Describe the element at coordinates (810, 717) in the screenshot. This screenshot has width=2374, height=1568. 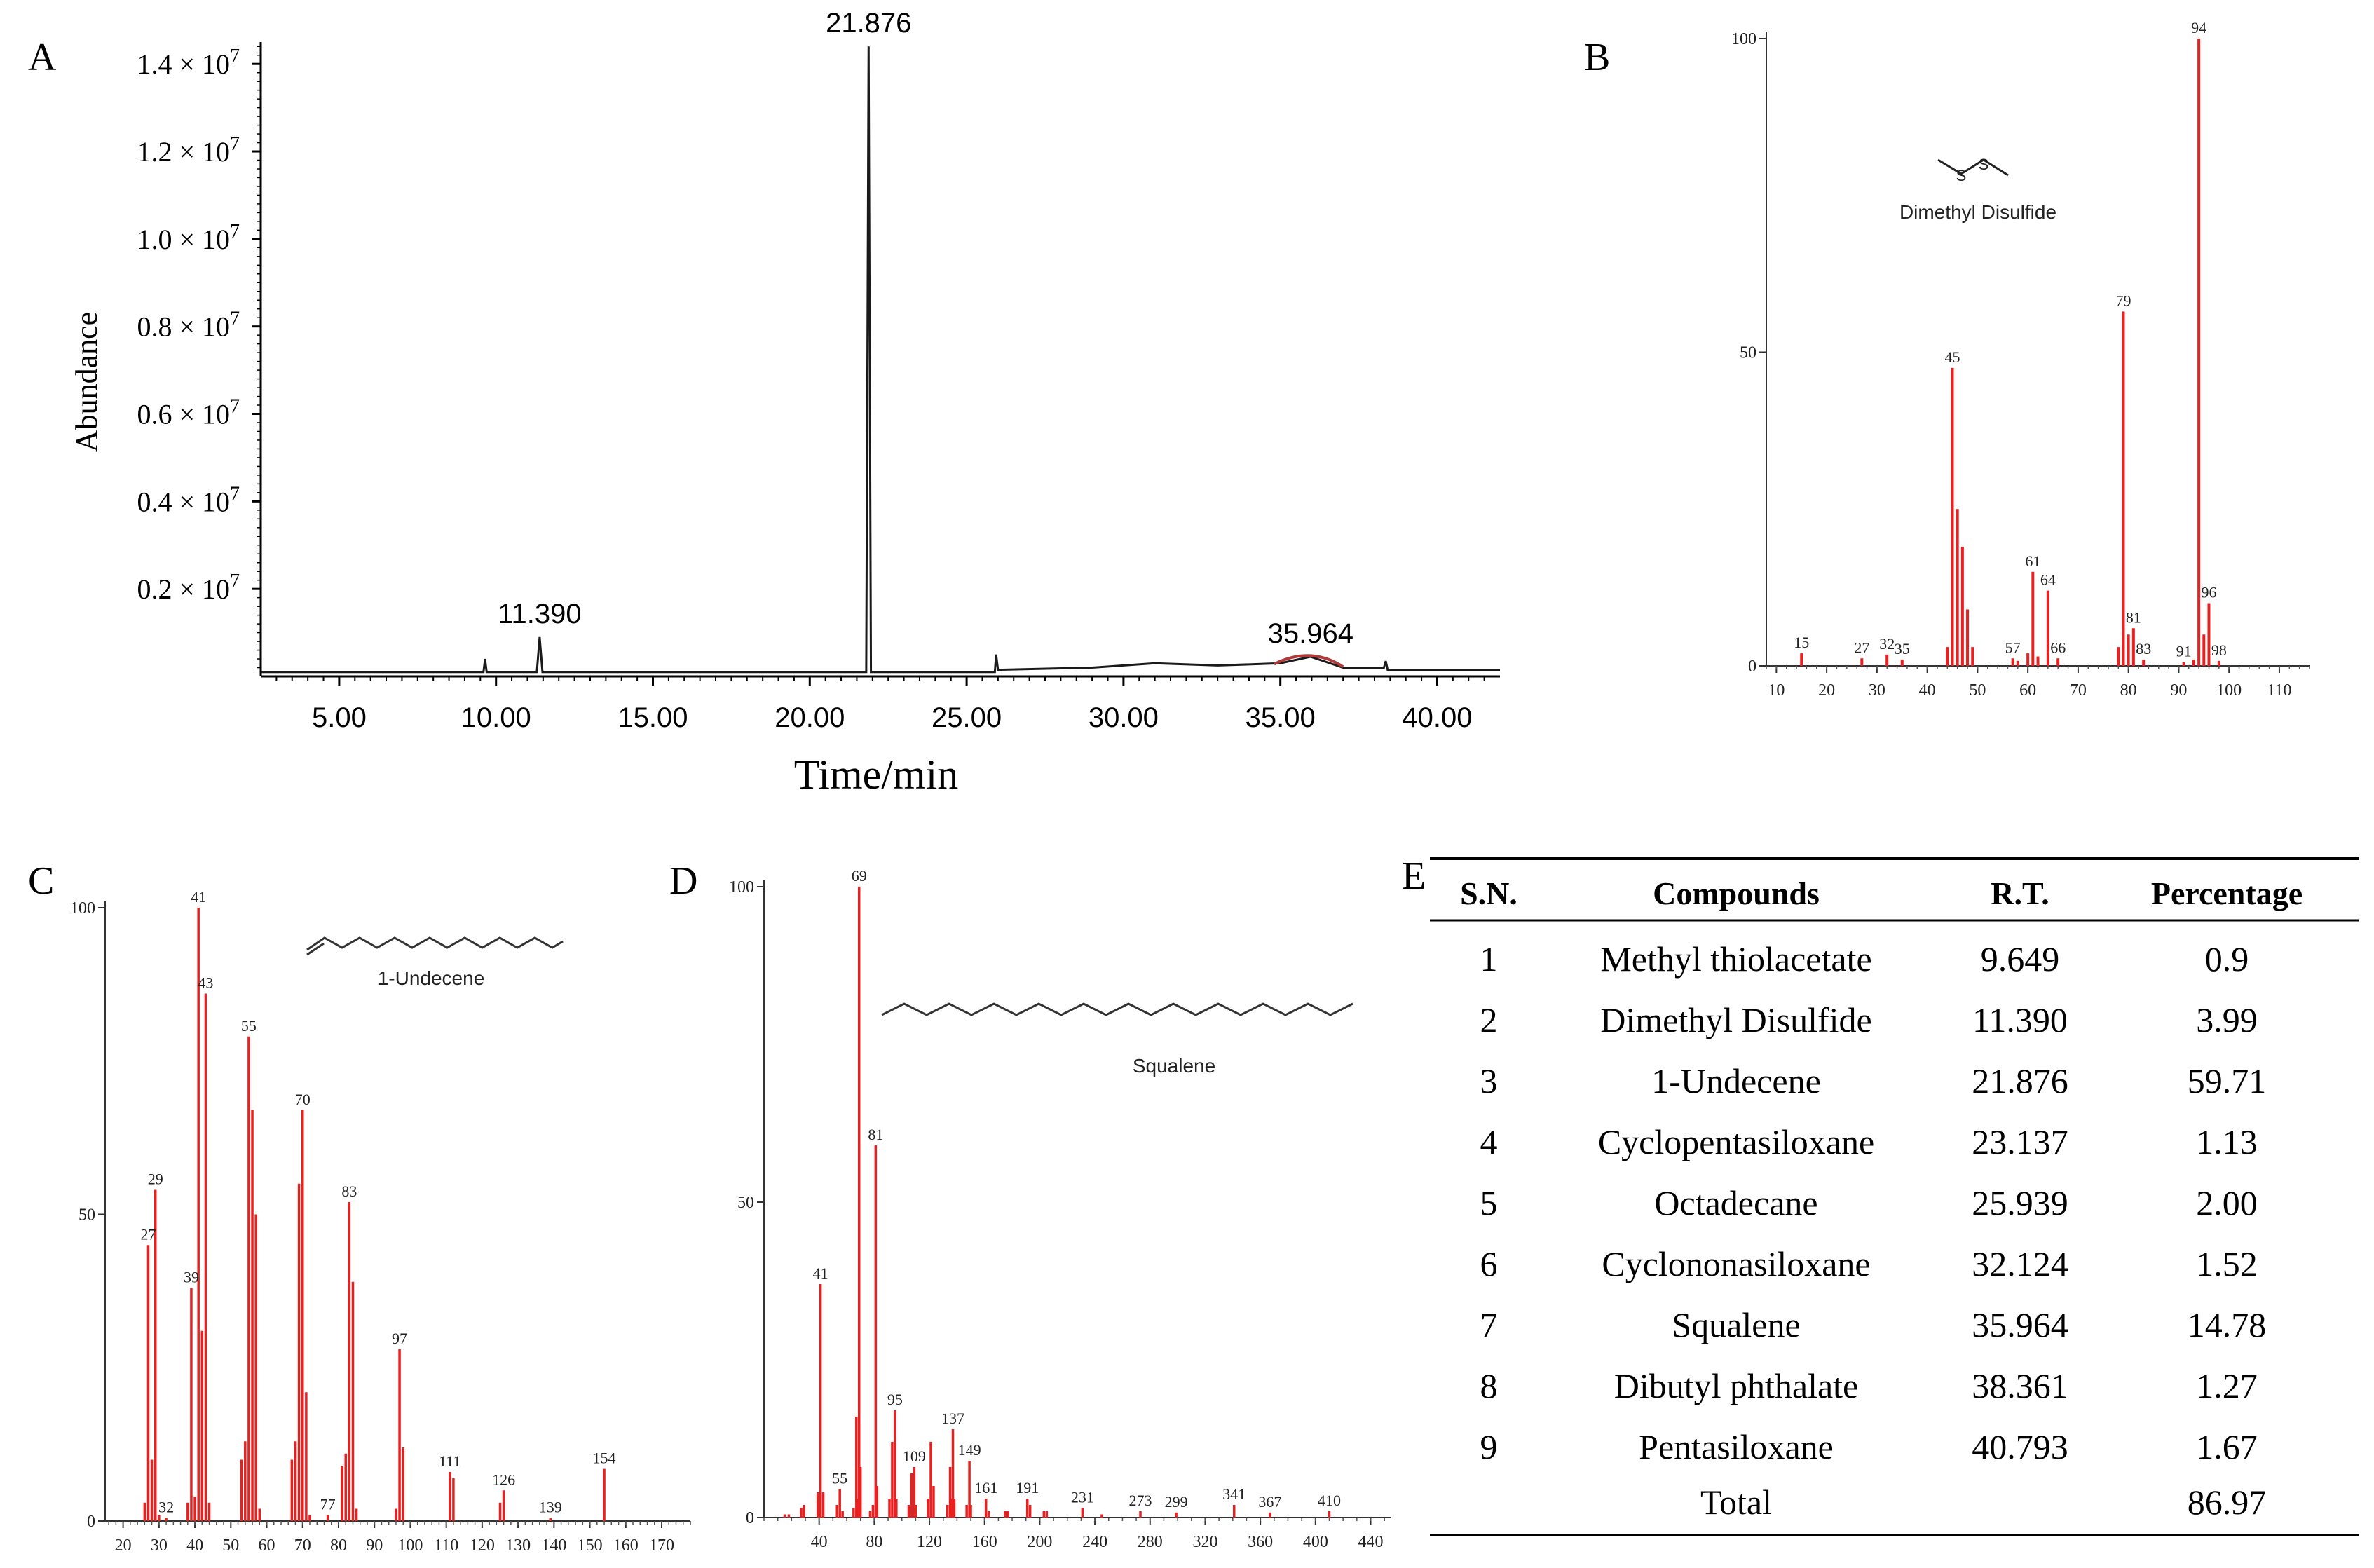
I see `x-tick-label: 20.00` at that location.